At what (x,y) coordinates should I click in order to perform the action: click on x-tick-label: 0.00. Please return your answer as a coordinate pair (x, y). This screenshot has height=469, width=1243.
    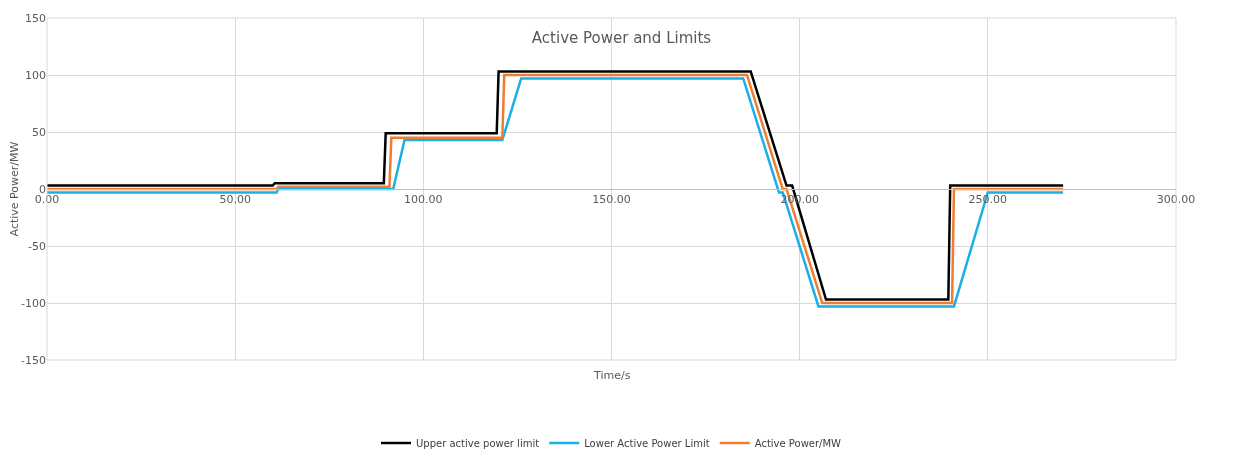
    Looking at the image, I should click on (47, 200).